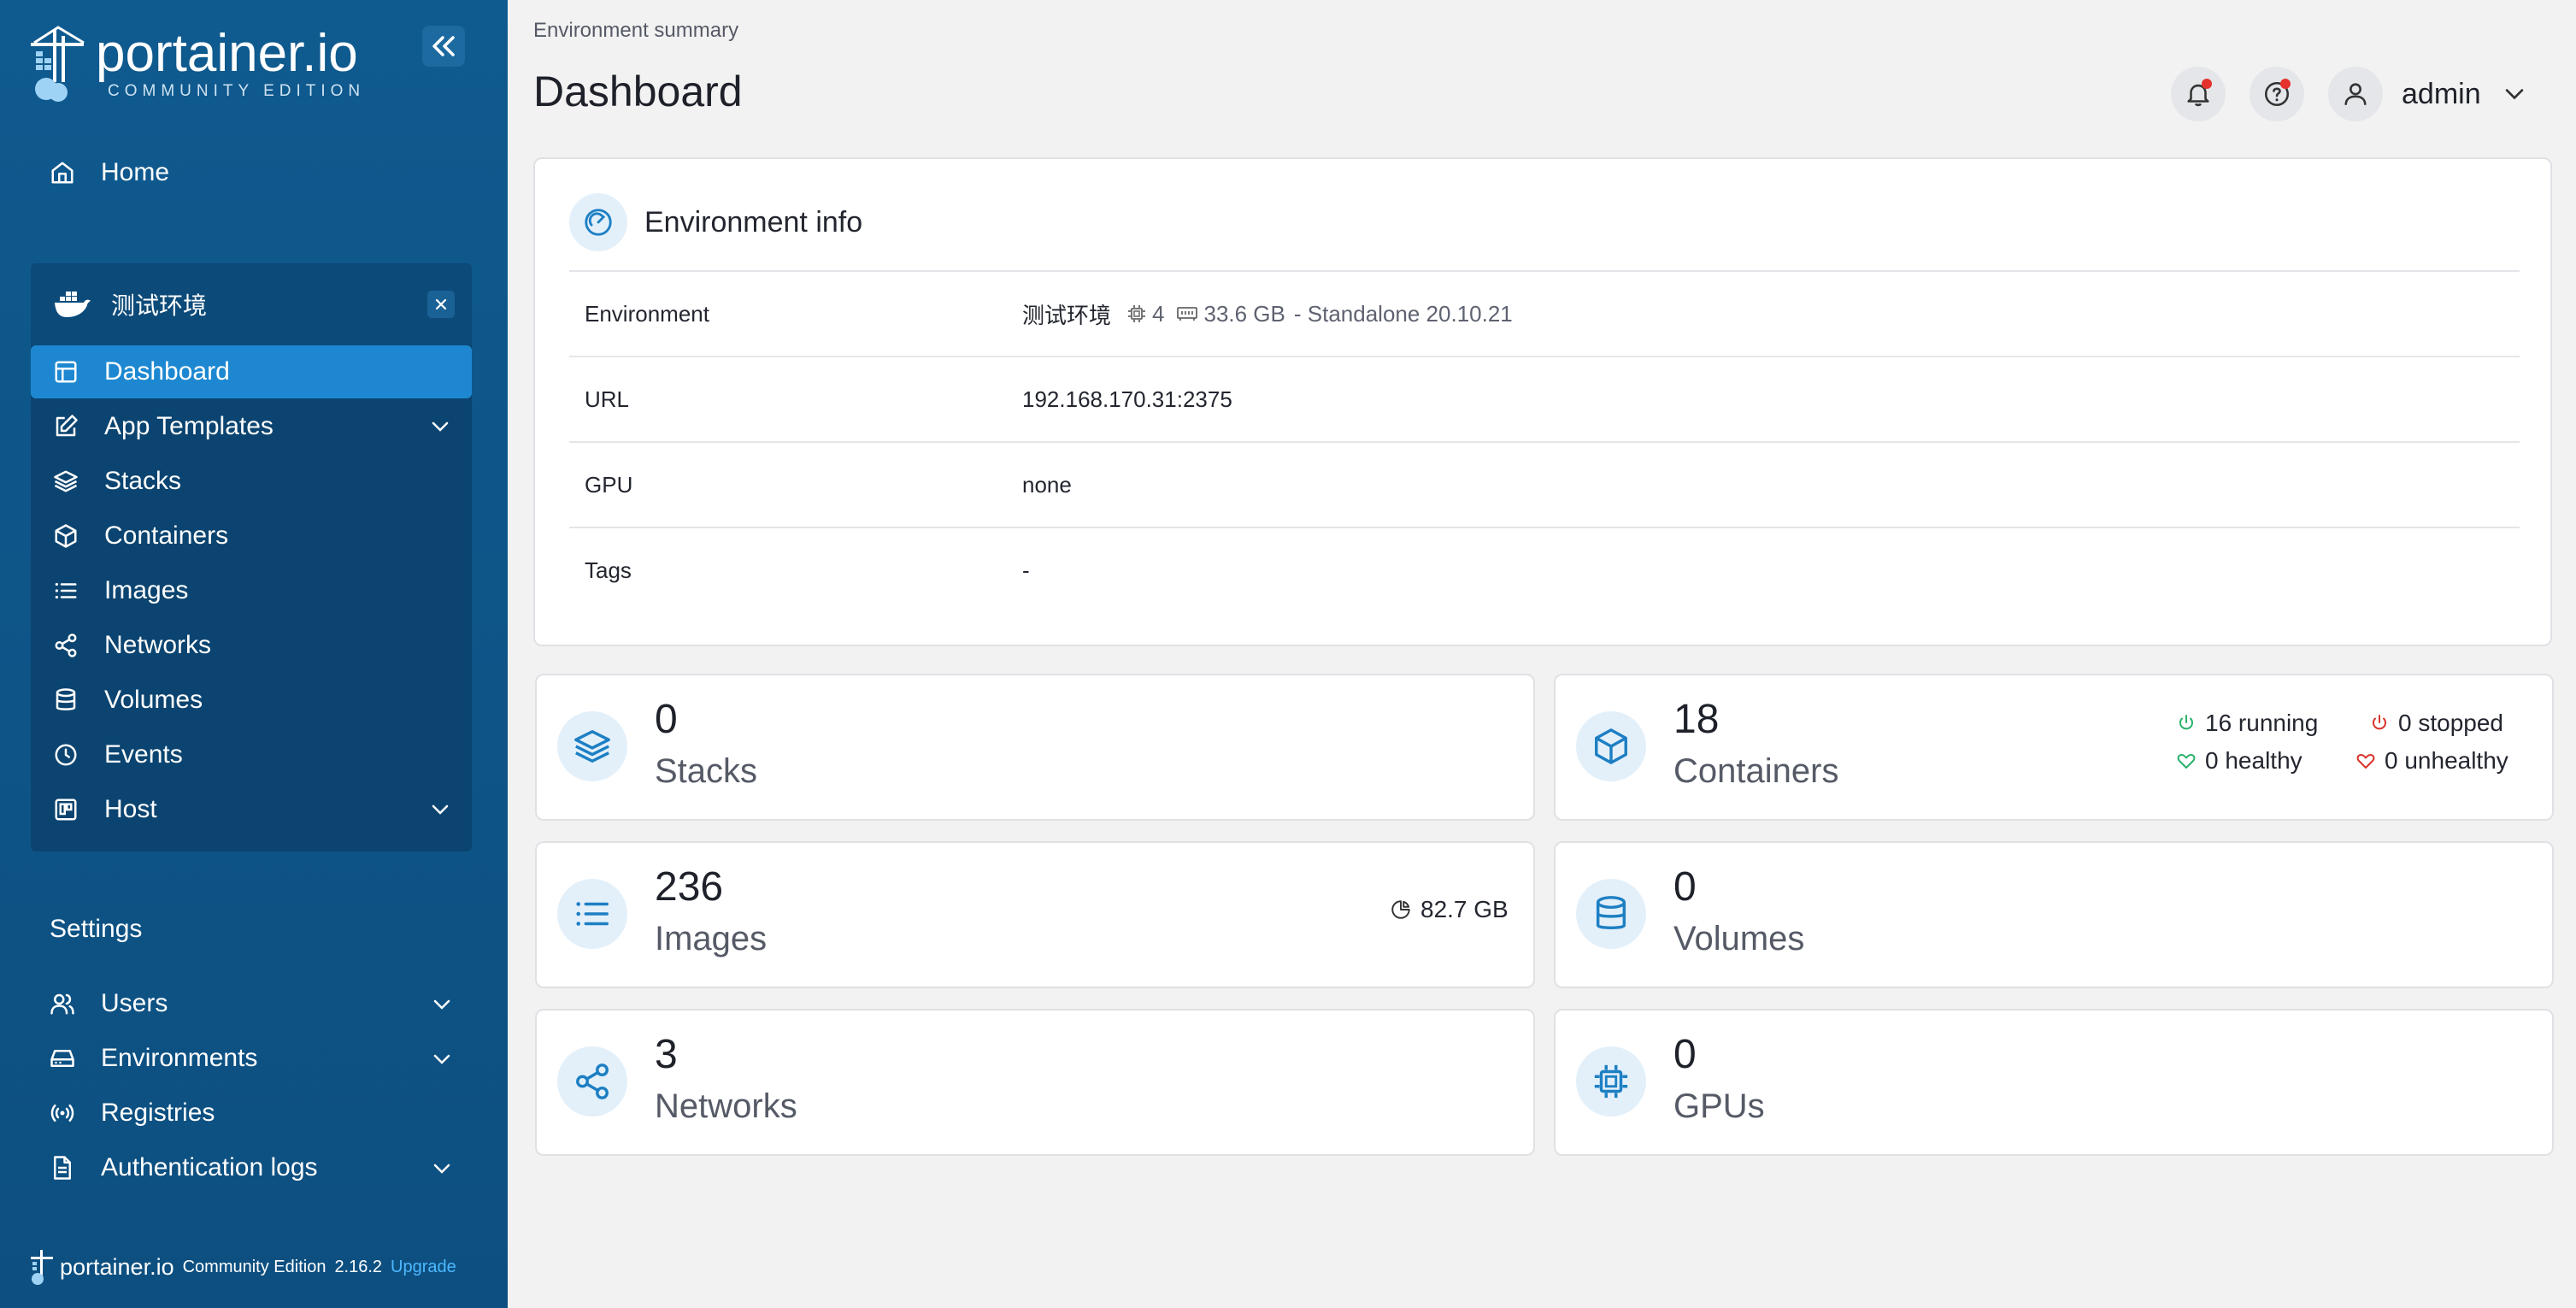 This screenshot has width=2576, height=1308. I want to click on header-actions: admin, so click(2348, 94).